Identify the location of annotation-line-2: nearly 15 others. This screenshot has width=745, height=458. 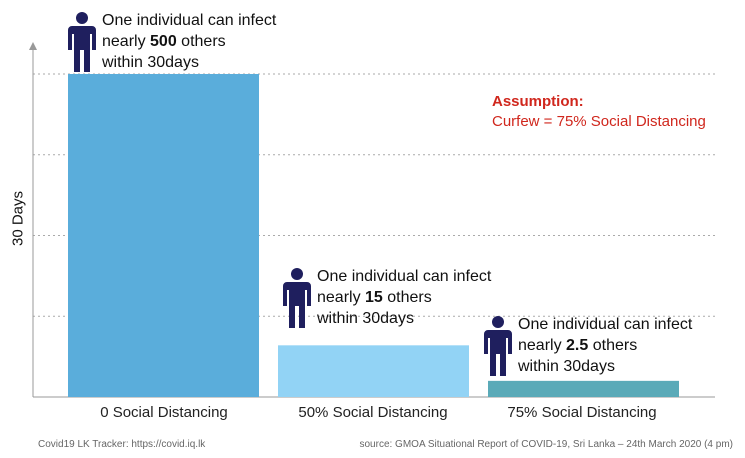
(374, 297).